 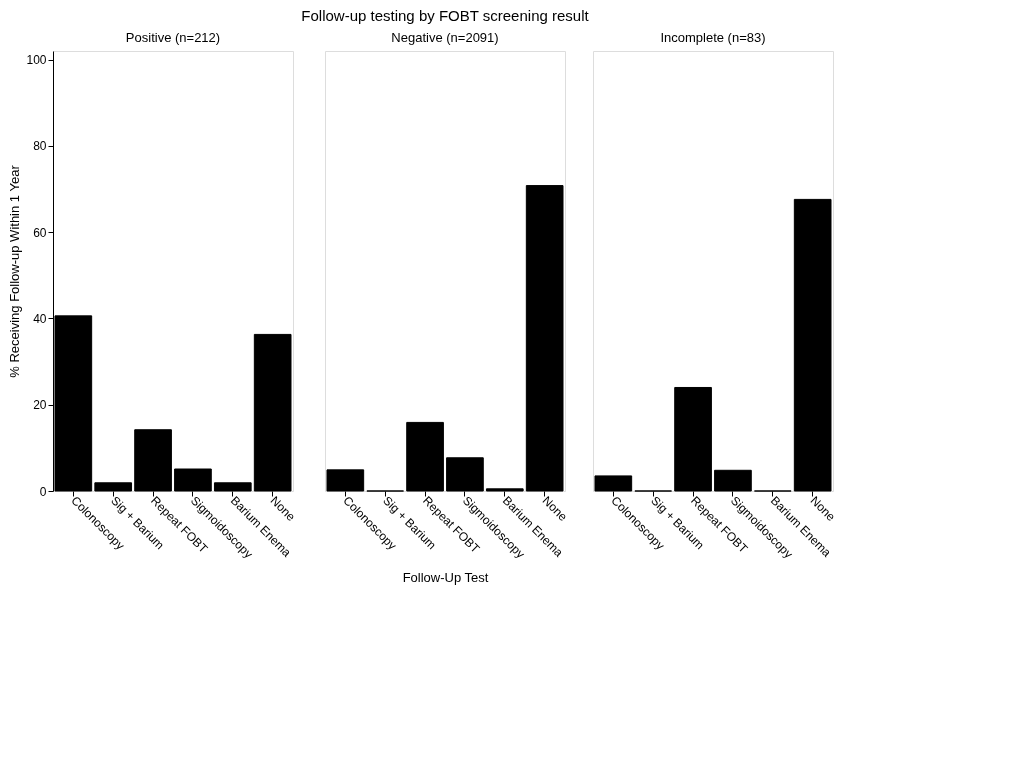 I want to click on y-tick-label: 0, so click(x=43, y=491).